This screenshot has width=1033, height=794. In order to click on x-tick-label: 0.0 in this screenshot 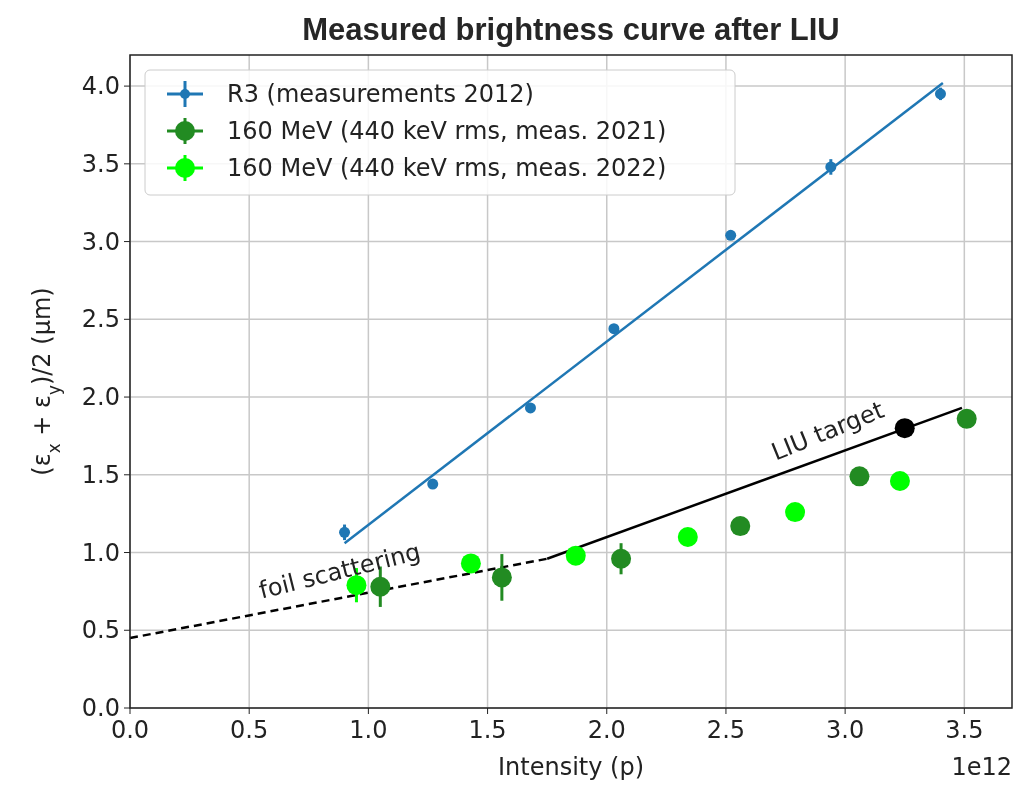, I will do `click(130, 730)`.